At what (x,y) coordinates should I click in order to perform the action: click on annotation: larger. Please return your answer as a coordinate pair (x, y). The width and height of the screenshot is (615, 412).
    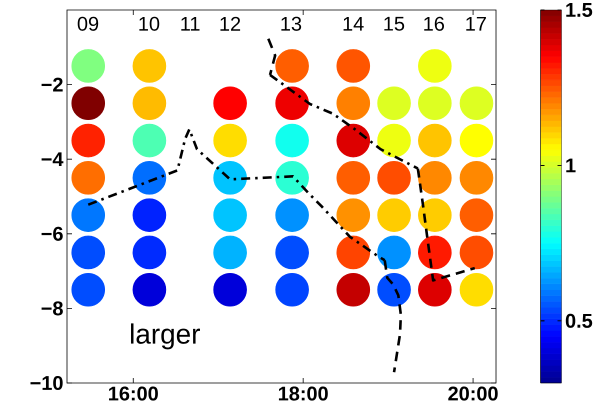
    Looking at the image, I should click on (165, 336).